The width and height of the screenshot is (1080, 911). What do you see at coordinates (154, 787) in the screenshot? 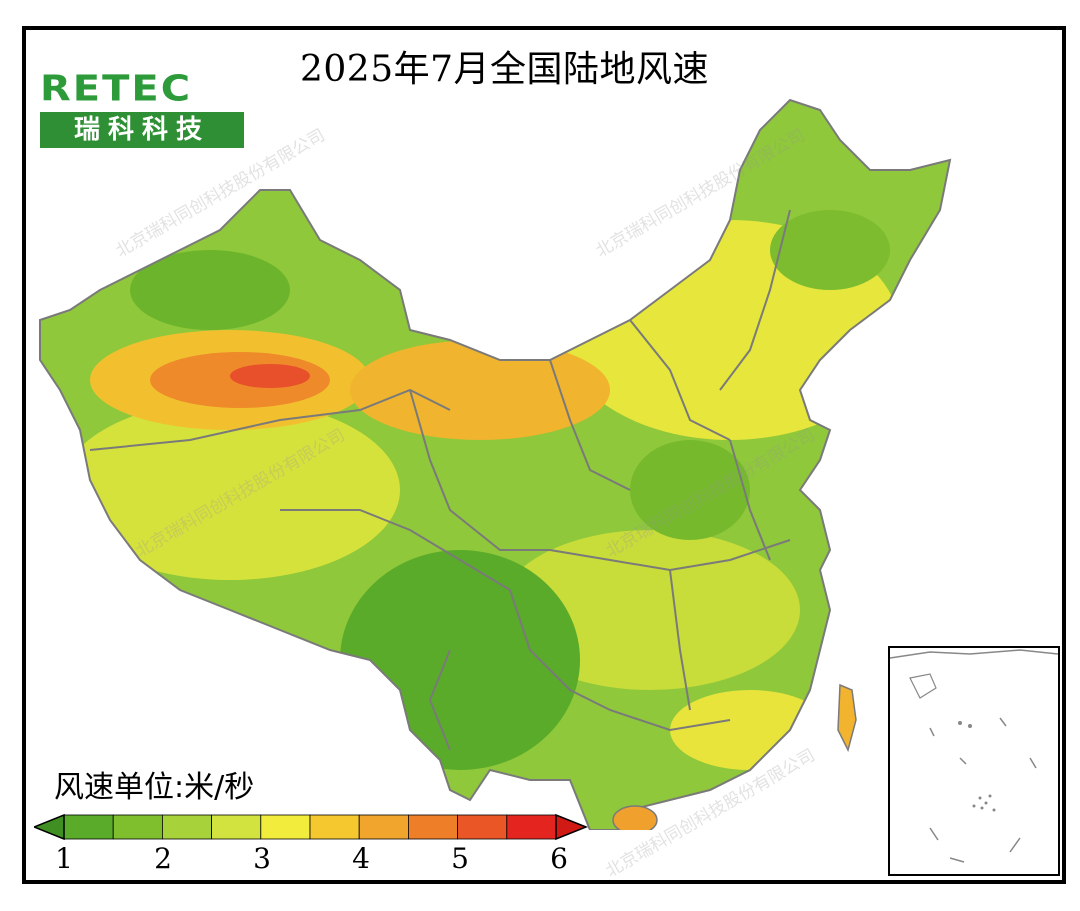
I see `unit-label: 风速单位:米/秒` at bounding box center [154, 787].